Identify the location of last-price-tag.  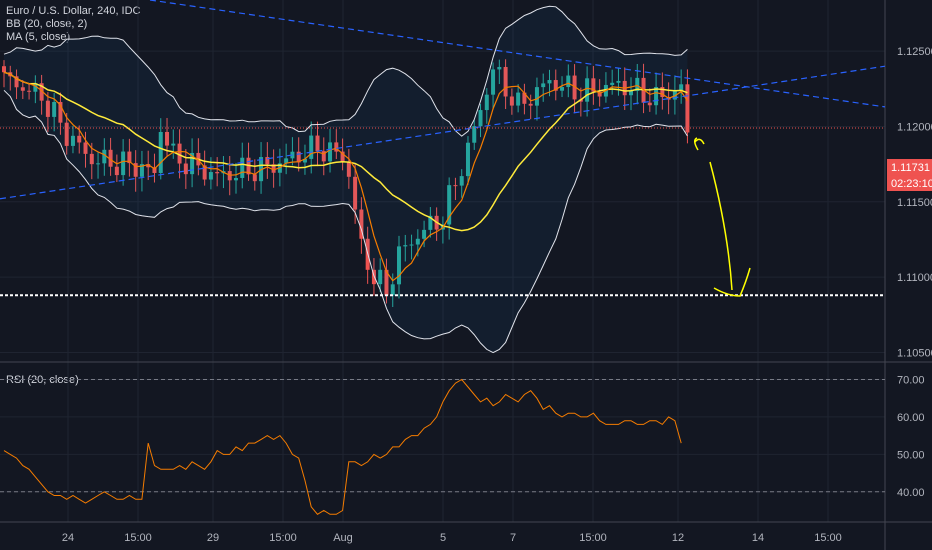
(909, 167).